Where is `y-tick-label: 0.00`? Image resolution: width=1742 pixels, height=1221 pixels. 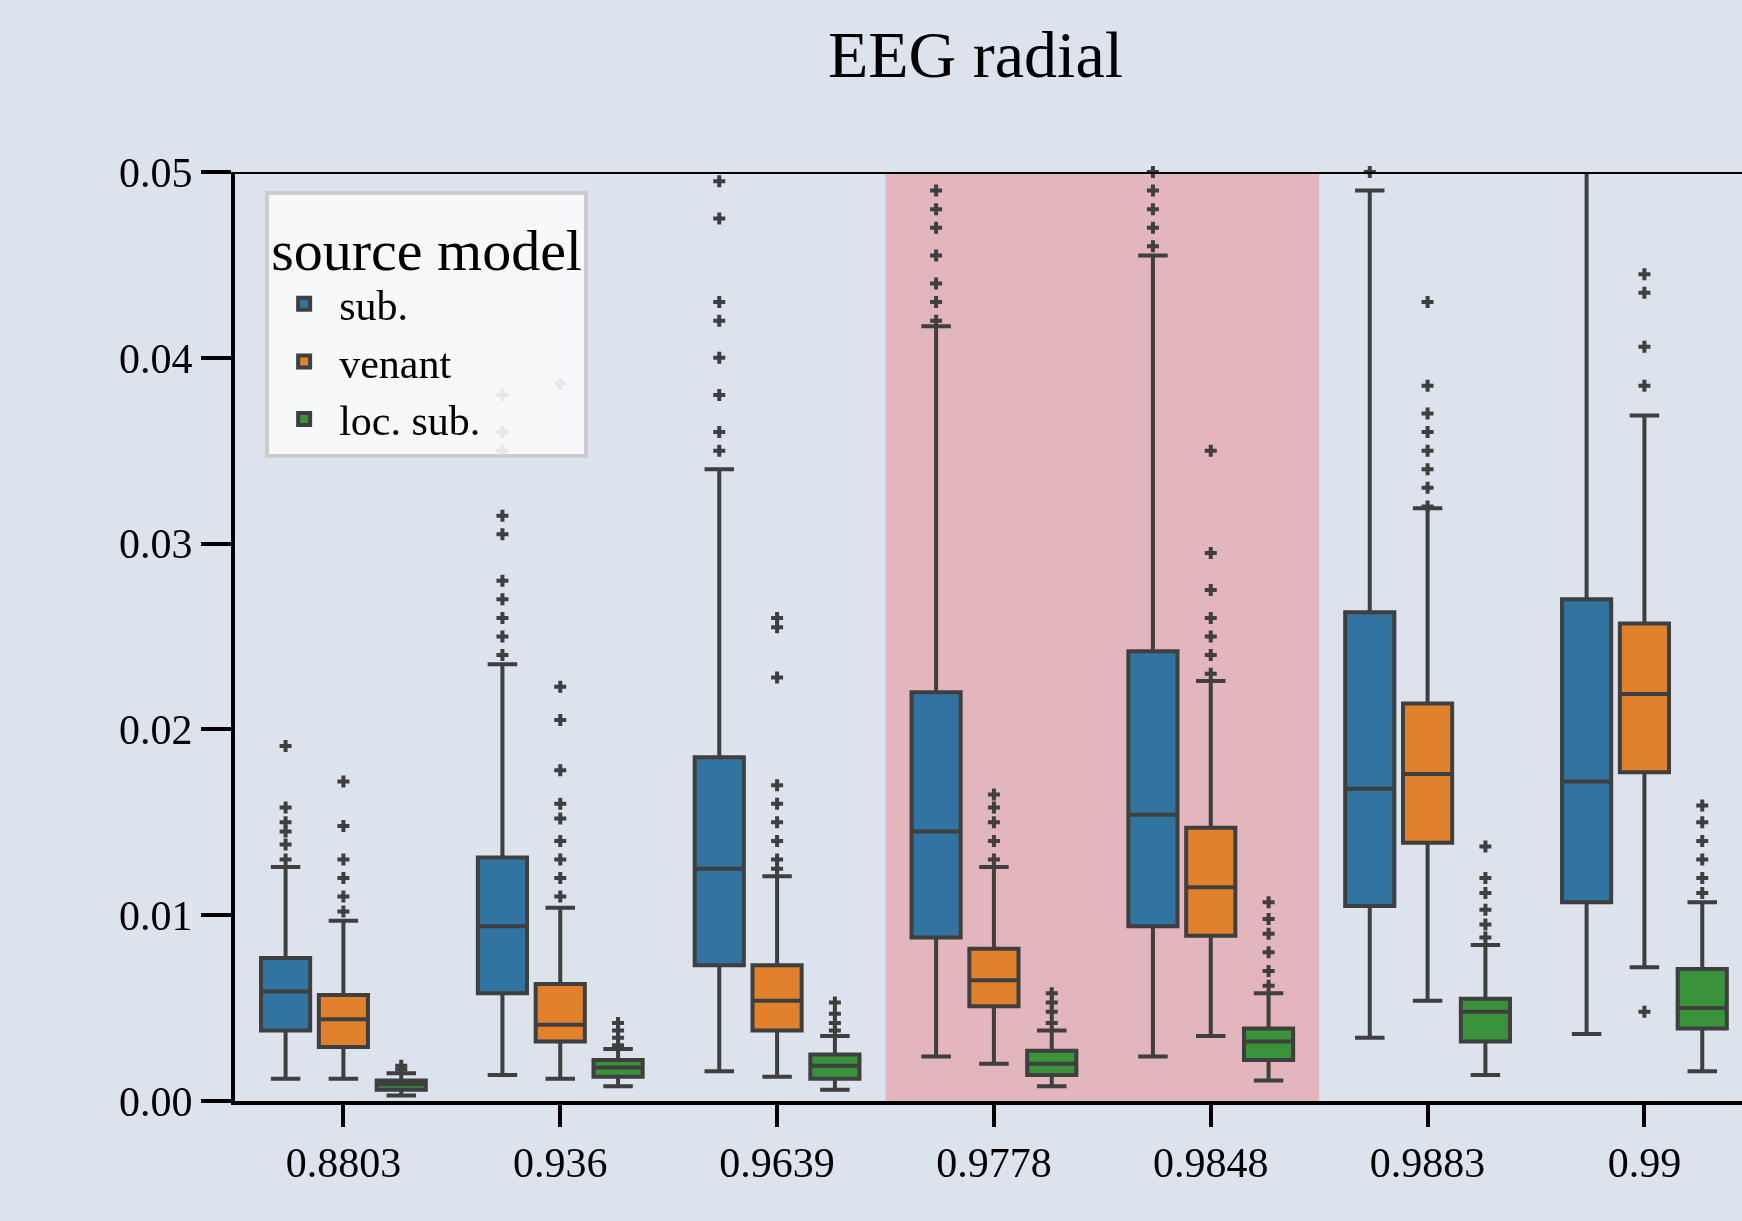
y-tick-label: 0.00 is located at coordinates (156, 1101).